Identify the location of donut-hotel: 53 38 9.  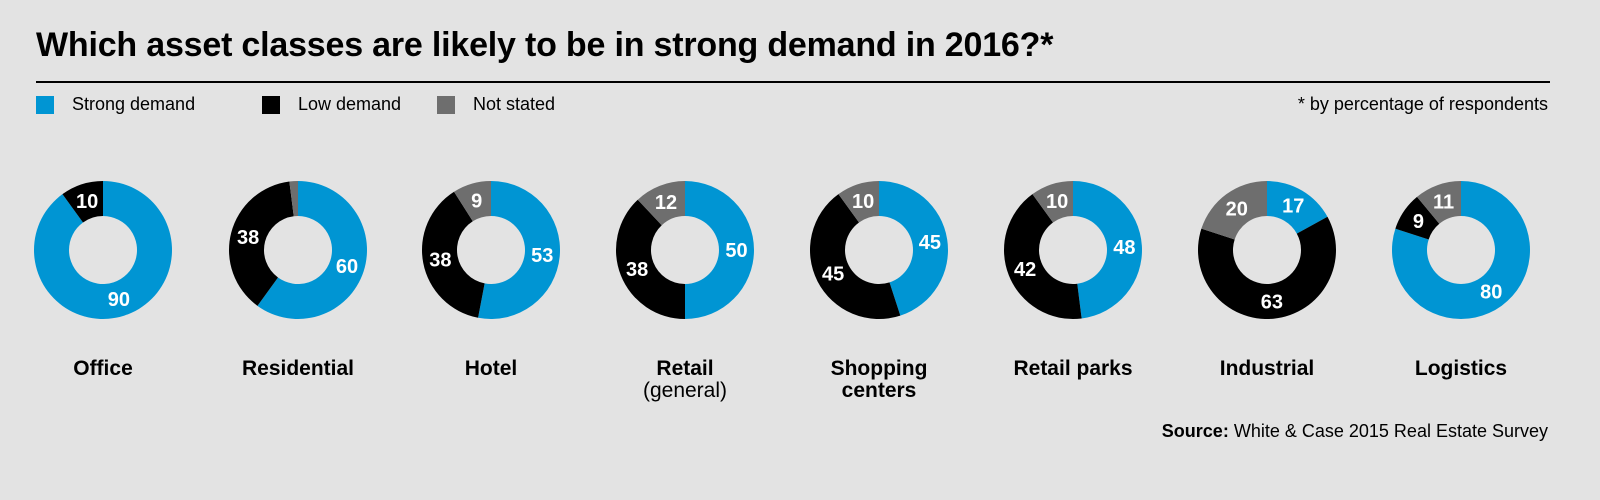
(491, 250).